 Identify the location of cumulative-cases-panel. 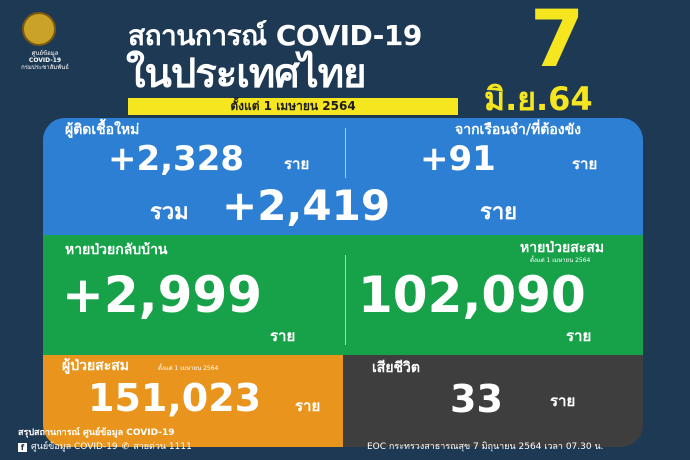
(193, 401).